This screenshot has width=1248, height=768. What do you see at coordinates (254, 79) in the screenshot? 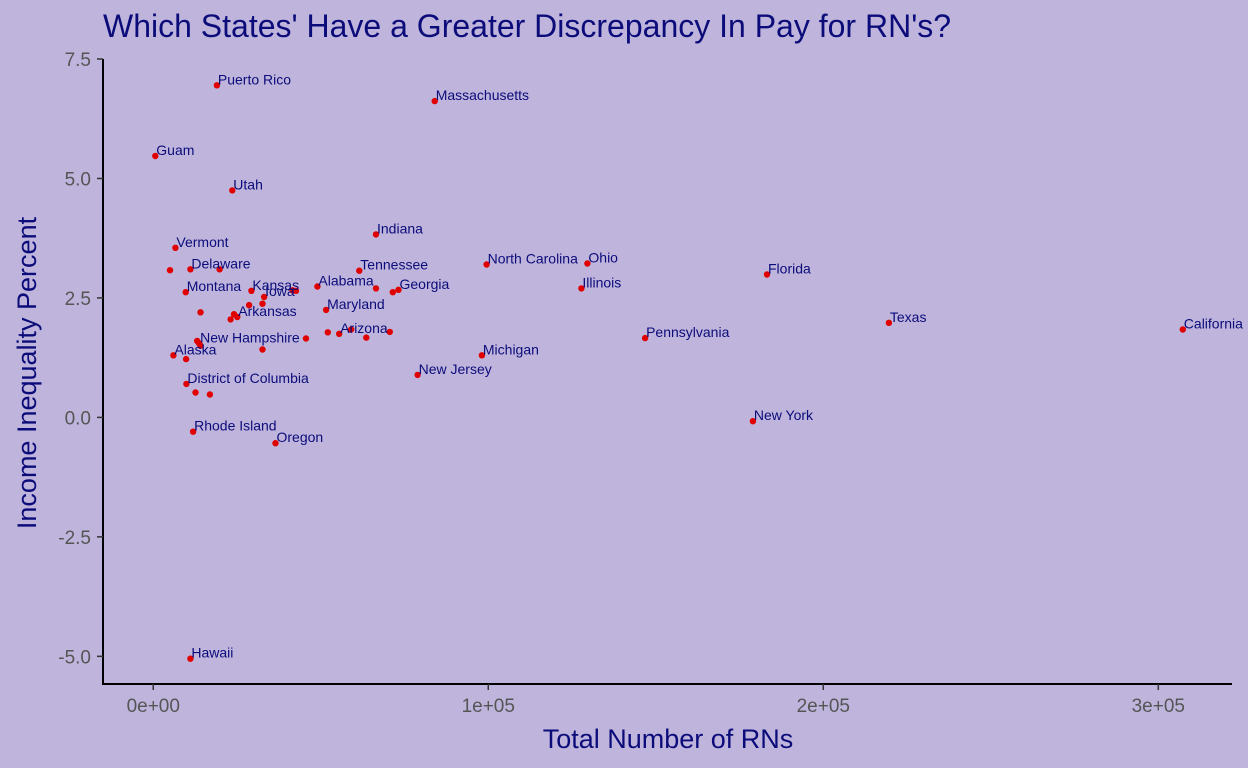
I see `data-label: Puerto Rico` at bounding box center [254, 79].